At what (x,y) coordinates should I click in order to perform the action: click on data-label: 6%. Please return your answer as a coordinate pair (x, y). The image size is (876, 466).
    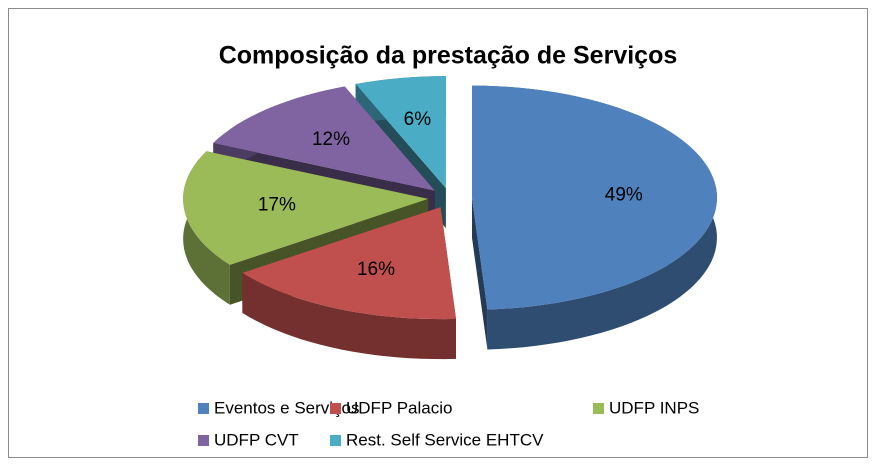
    Looking at the image, I should click on (418, 119).